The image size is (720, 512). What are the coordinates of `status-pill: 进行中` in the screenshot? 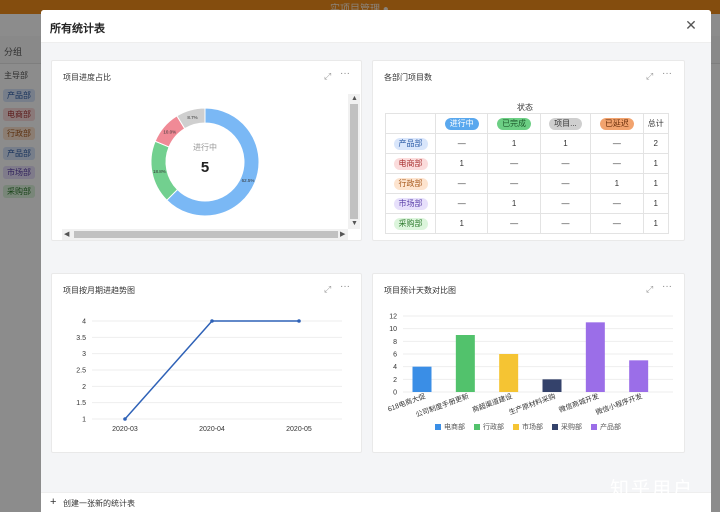 It's located at (461, 123).